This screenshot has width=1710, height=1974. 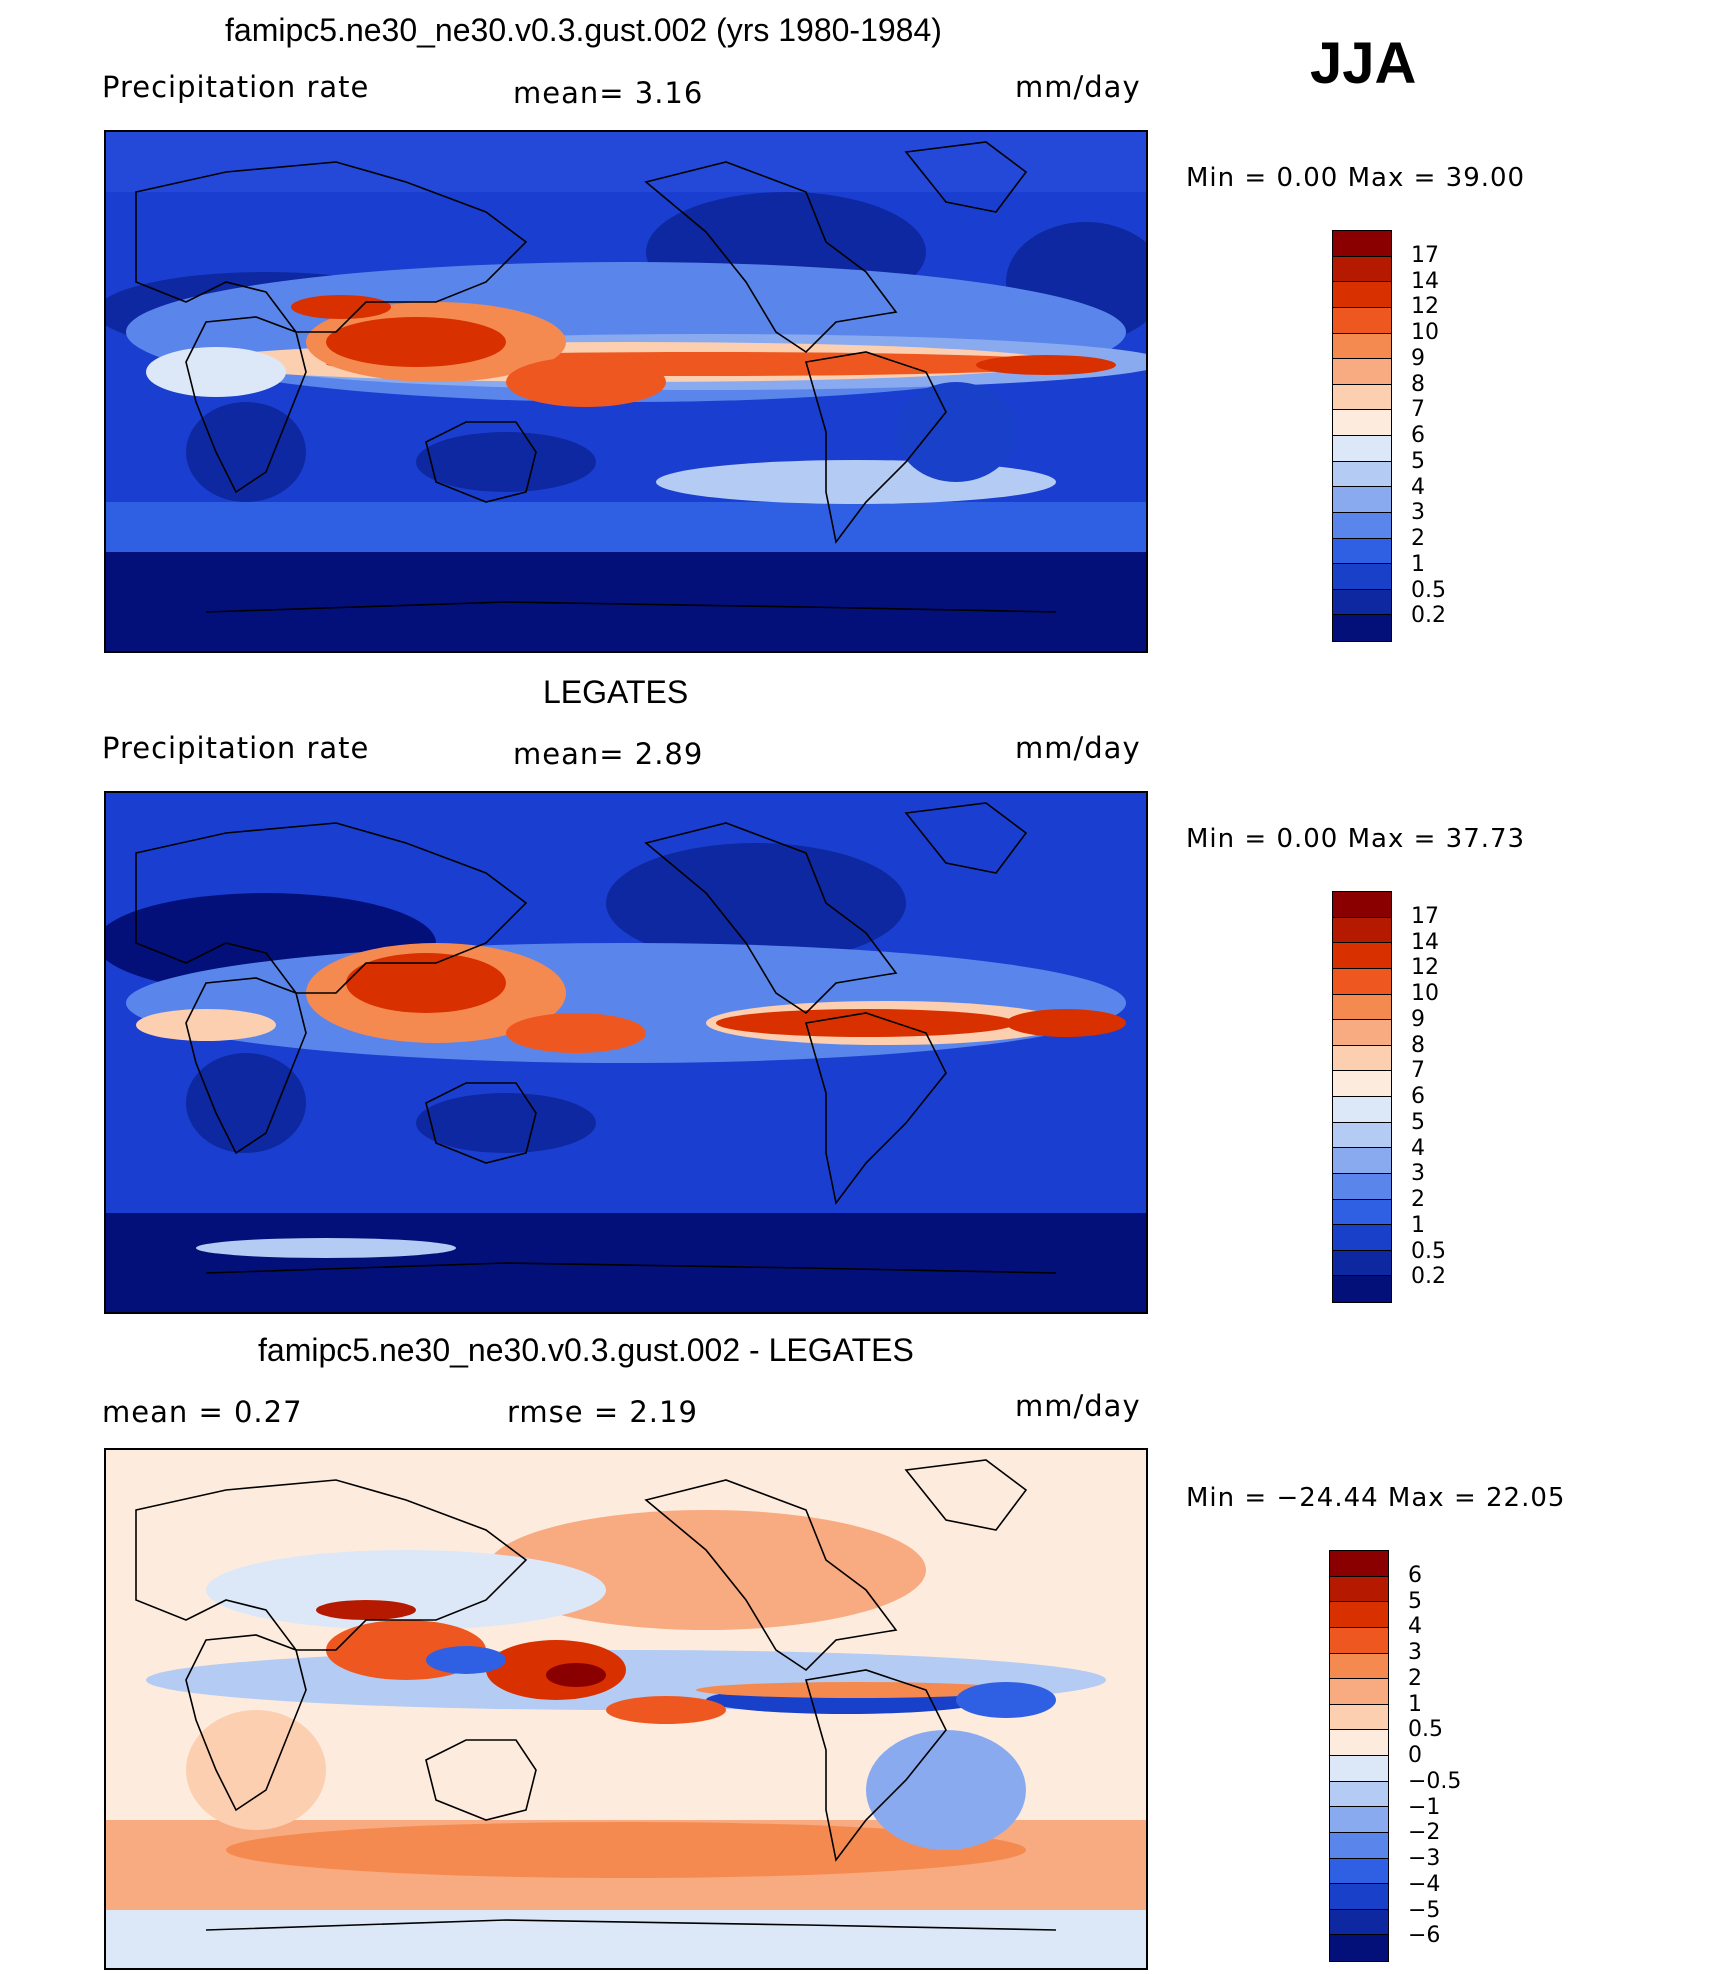 What do you see at coordinates (616, 692) in the screenshot?
I see `panel-2-title: LEGATES` at bounding box center [616, 692].